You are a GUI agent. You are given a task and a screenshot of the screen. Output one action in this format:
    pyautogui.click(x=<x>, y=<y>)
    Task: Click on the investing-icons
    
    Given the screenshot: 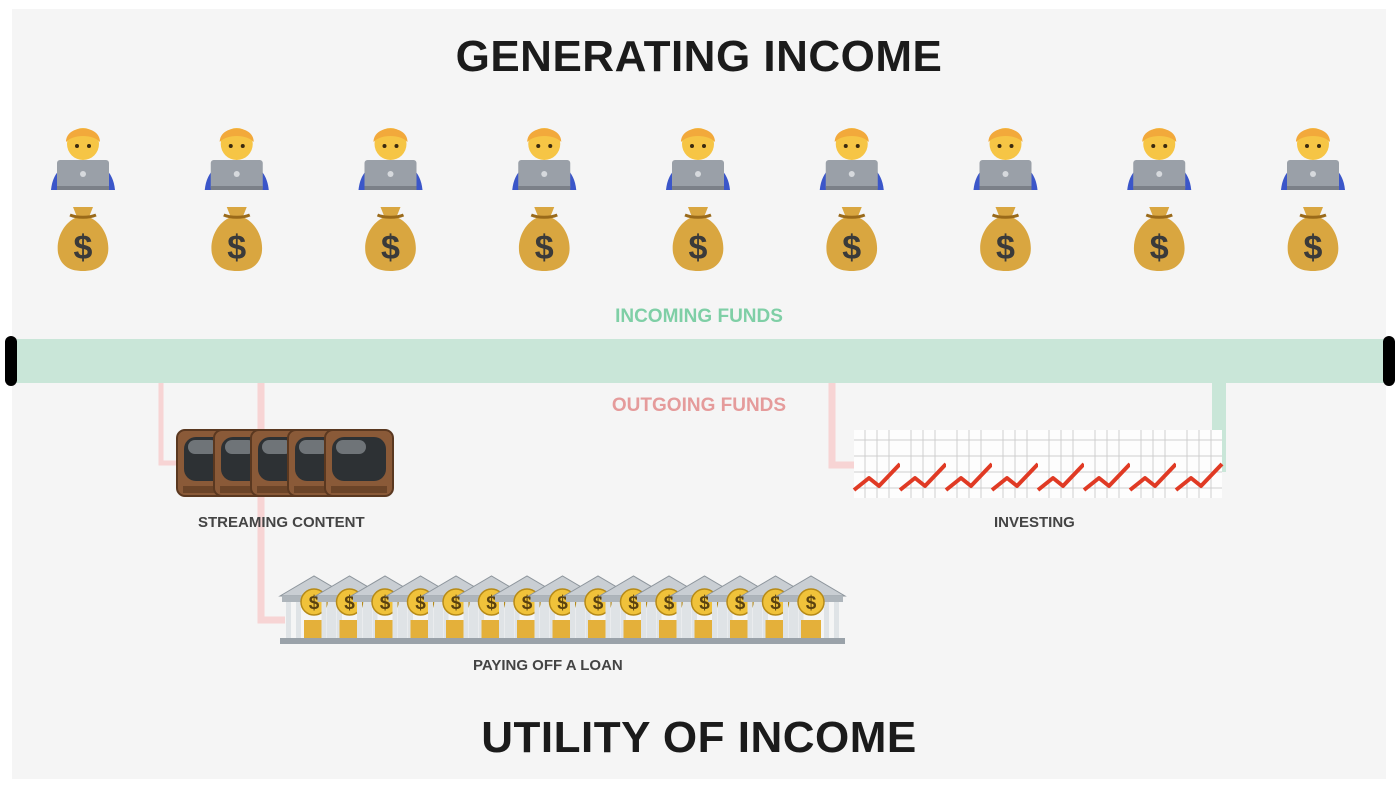 What is the action you would take?
    pyautogui.click(x=1038, y=464)
    